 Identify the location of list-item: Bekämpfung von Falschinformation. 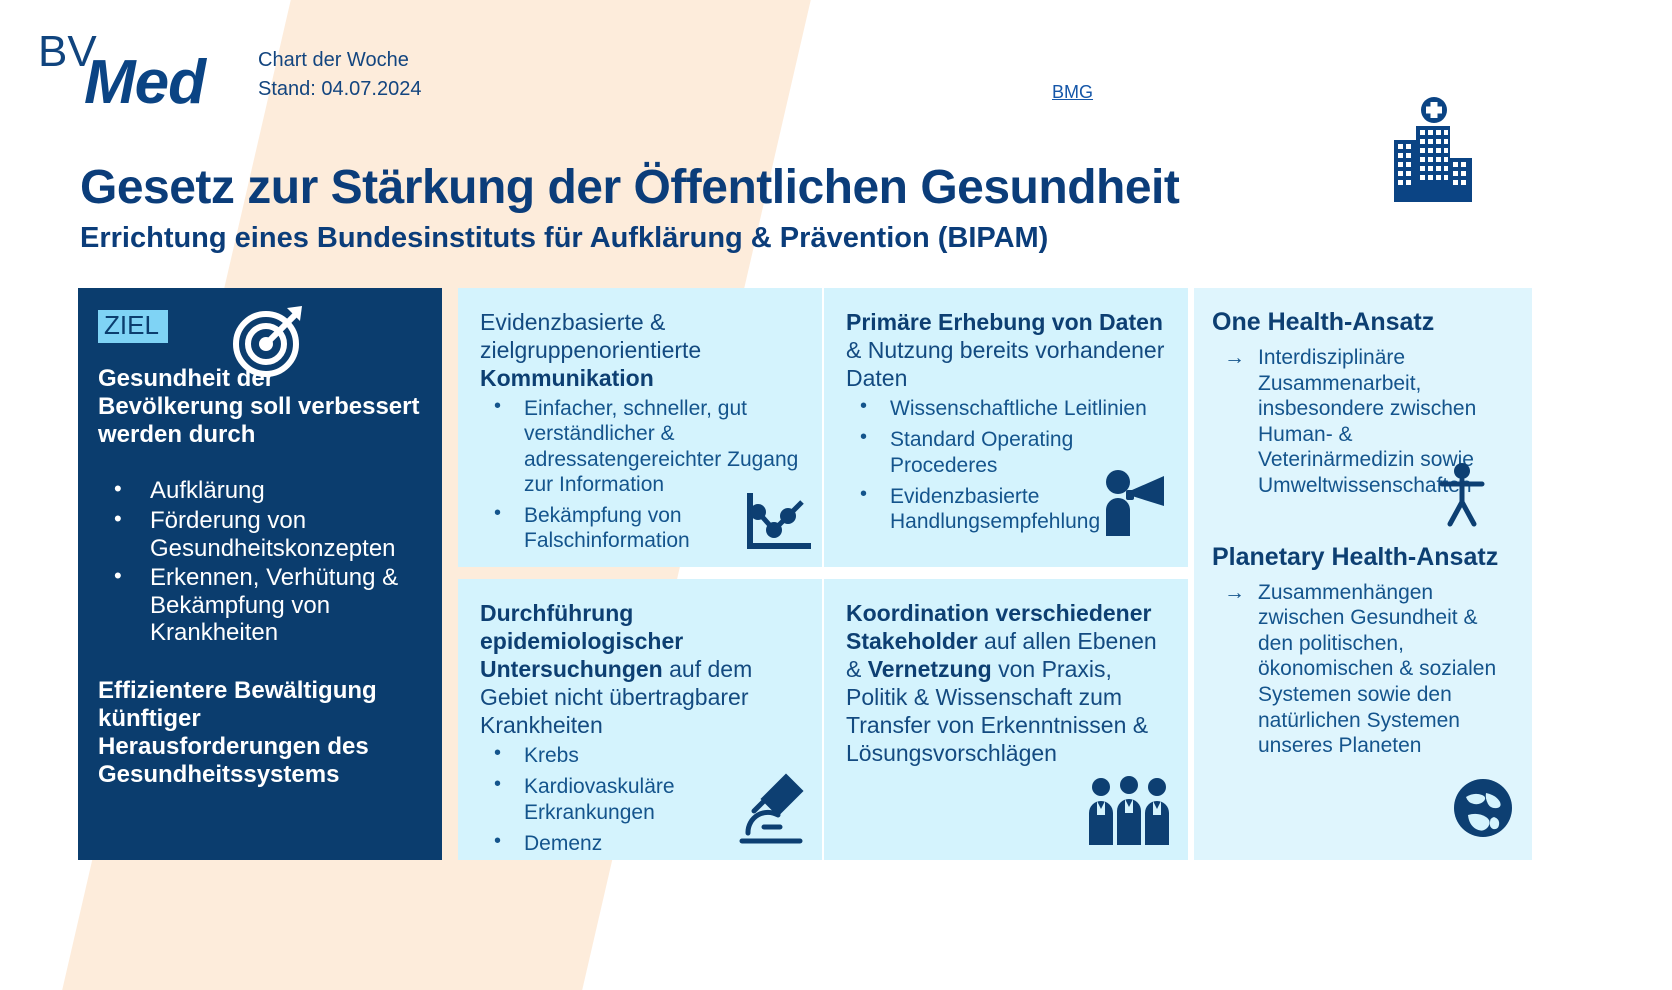
(642, 527).